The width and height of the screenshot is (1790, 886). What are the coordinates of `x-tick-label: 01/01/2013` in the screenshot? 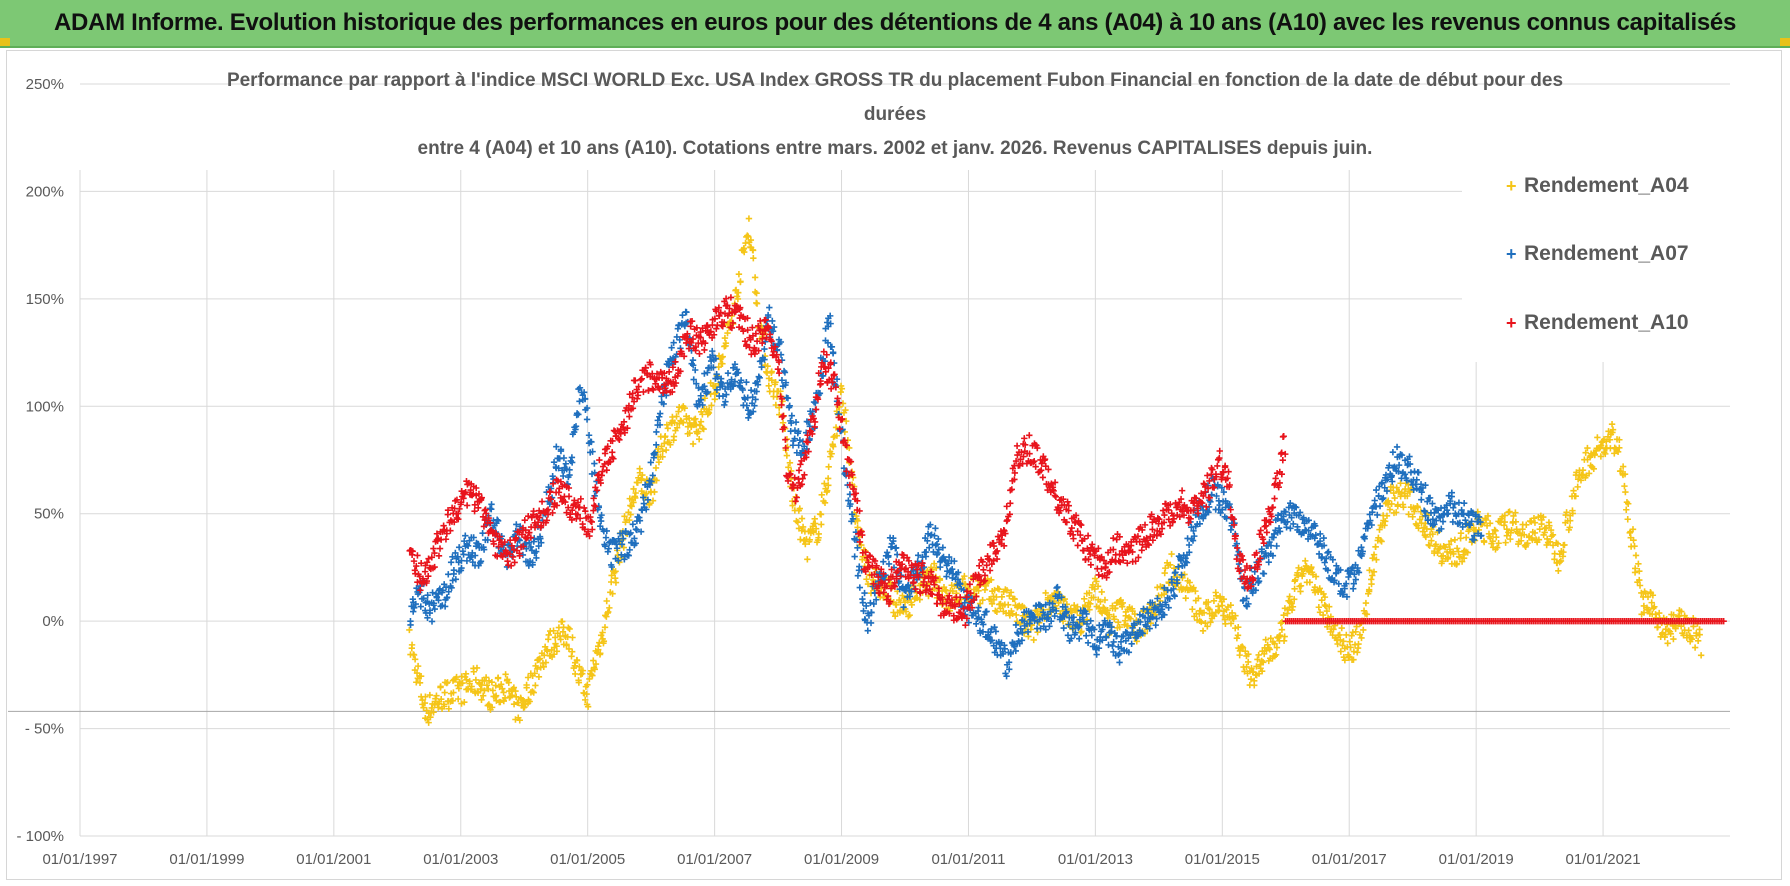 It's located at (1095, 859).